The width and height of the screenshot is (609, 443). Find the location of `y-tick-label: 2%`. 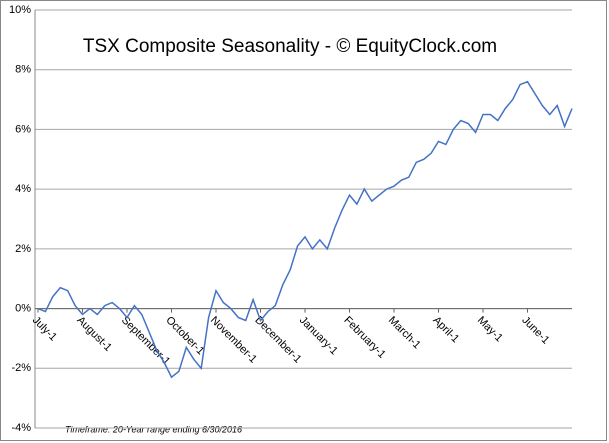

y-tick-label: 2% is located at coordinates (23, 249).